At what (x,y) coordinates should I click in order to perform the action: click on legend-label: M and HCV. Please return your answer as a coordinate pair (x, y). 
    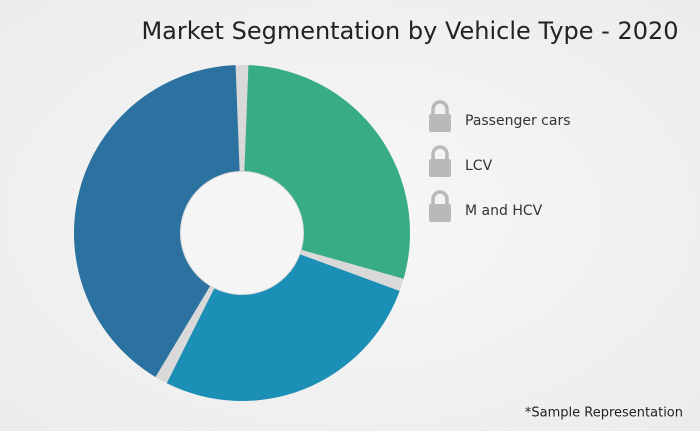
    Looking at the image, I should click on (504, 211).